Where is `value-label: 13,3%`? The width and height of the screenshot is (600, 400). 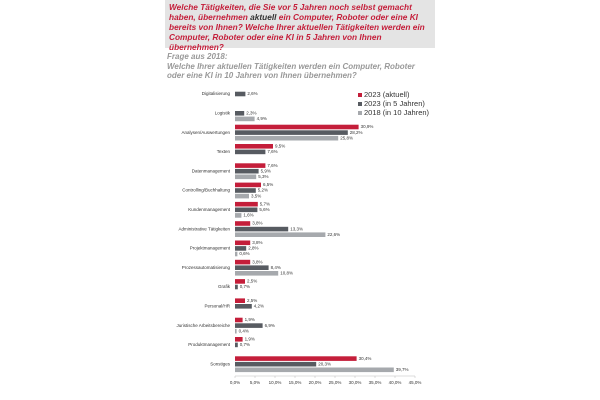
value-label: 13,3% is located at coordinates (296, 228).